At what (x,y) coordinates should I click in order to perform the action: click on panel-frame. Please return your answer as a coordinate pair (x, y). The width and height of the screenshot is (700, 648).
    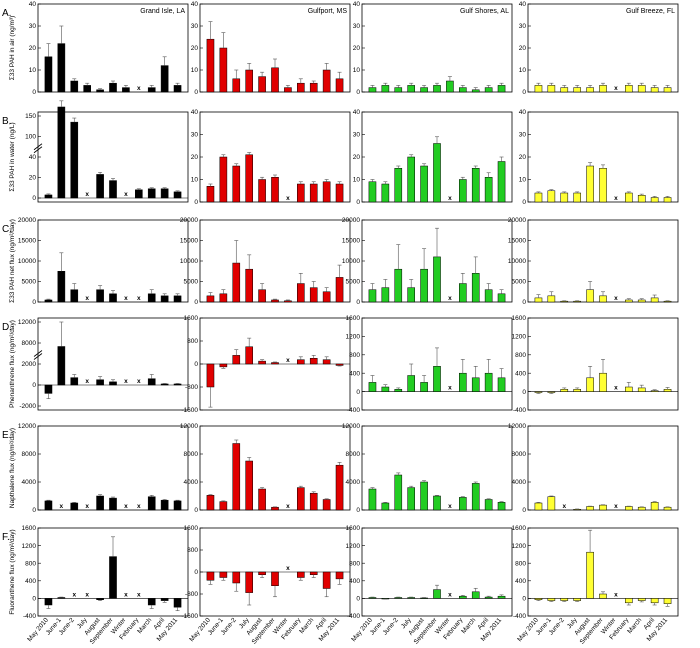
    Looking at the image, I should click on (603, 261).